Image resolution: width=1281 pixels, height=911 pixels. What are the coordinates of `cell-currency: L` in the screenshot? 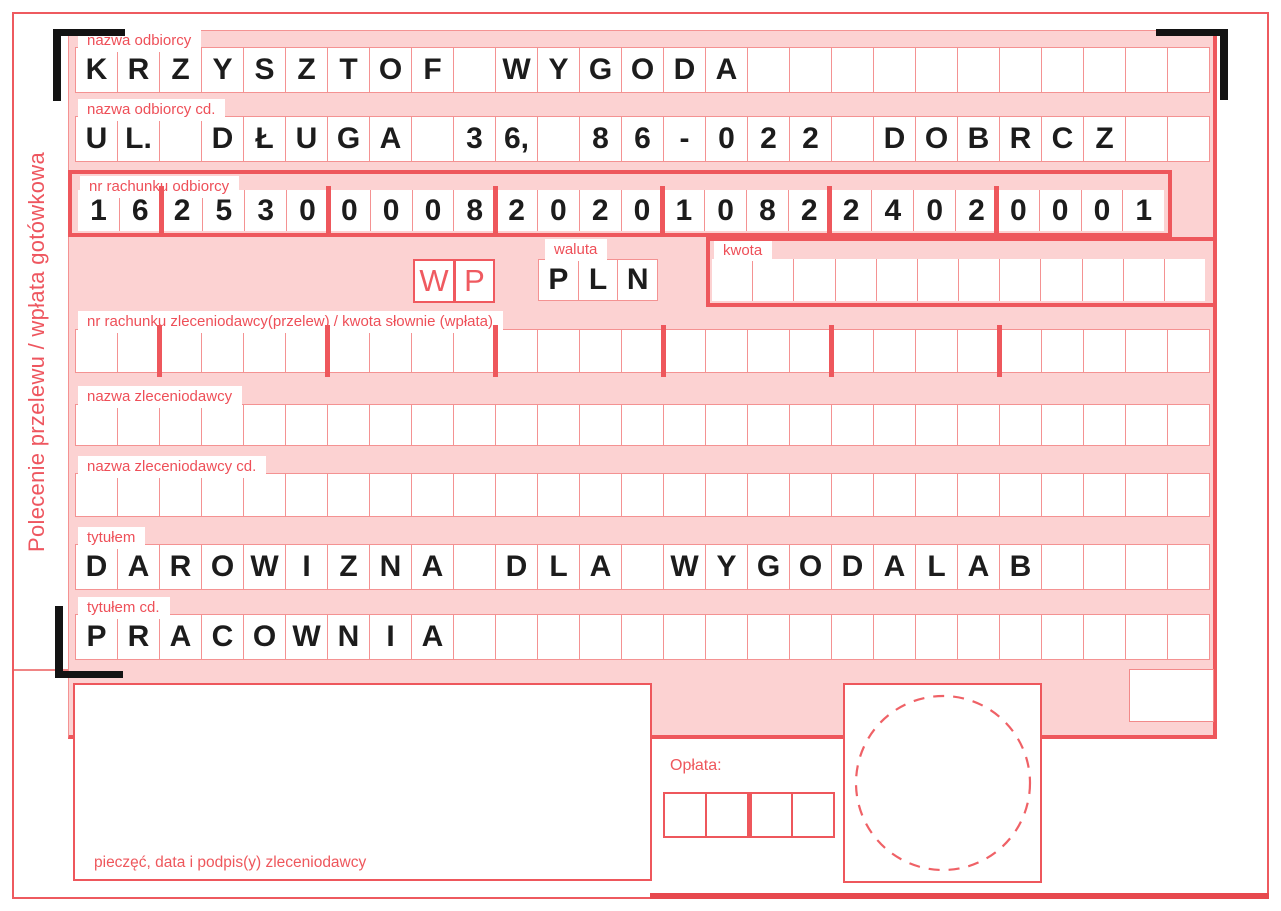 It's located at (599, 280).